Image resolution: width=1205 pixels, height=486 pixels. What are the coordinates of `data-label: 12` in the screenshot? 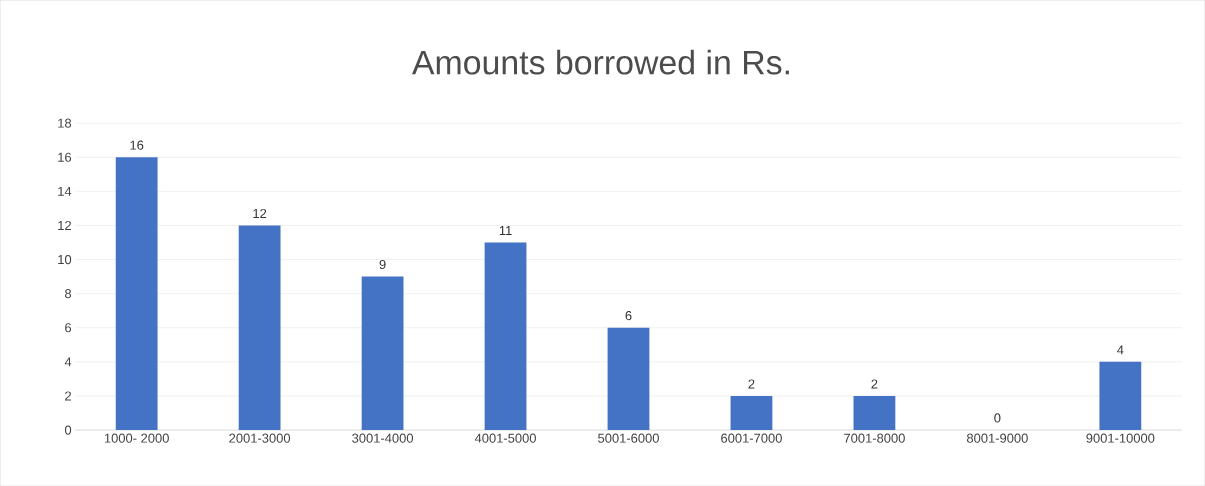 It's located at (260, 213).